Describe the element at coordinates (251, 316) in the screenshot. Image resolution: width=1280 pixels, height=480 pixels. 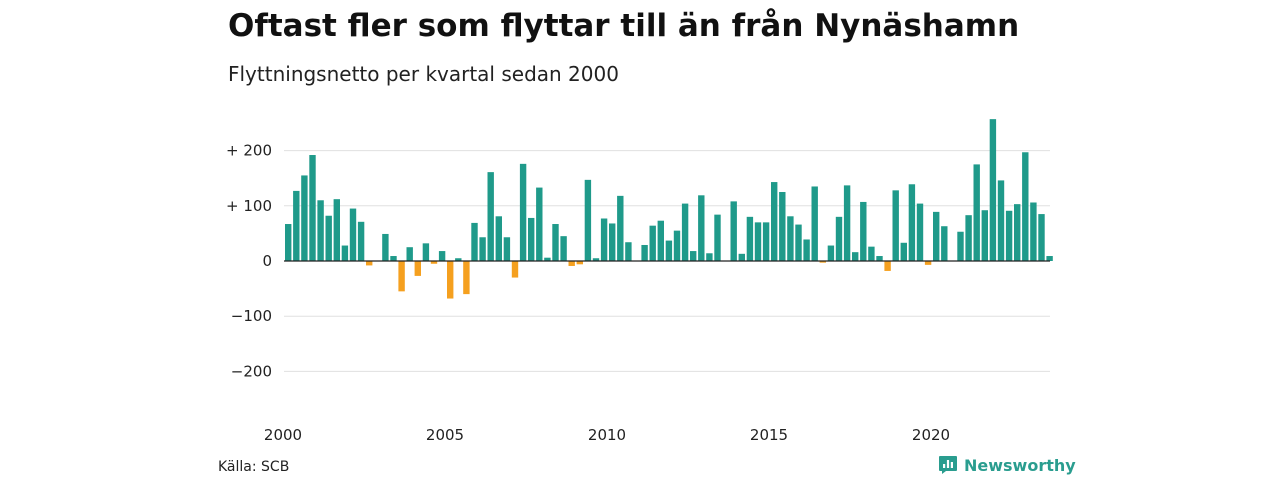
I see `y-tick-label: −100` at that location.